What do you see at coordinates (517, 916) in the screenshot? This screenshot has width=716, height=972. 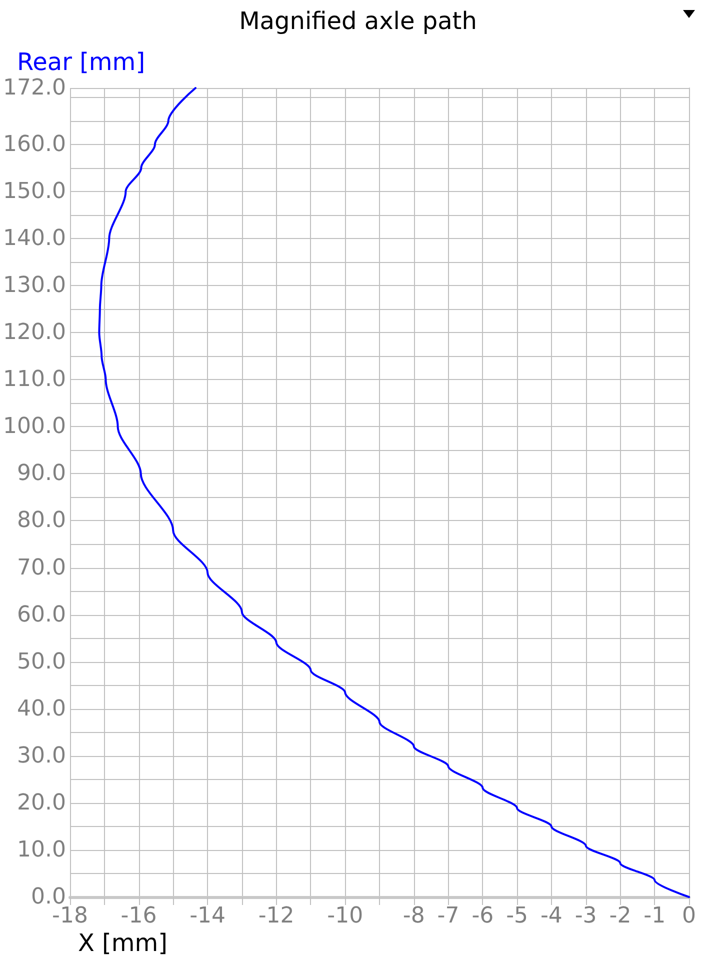 I see `x-tick-label: -5` at bounding box center [517, 916].